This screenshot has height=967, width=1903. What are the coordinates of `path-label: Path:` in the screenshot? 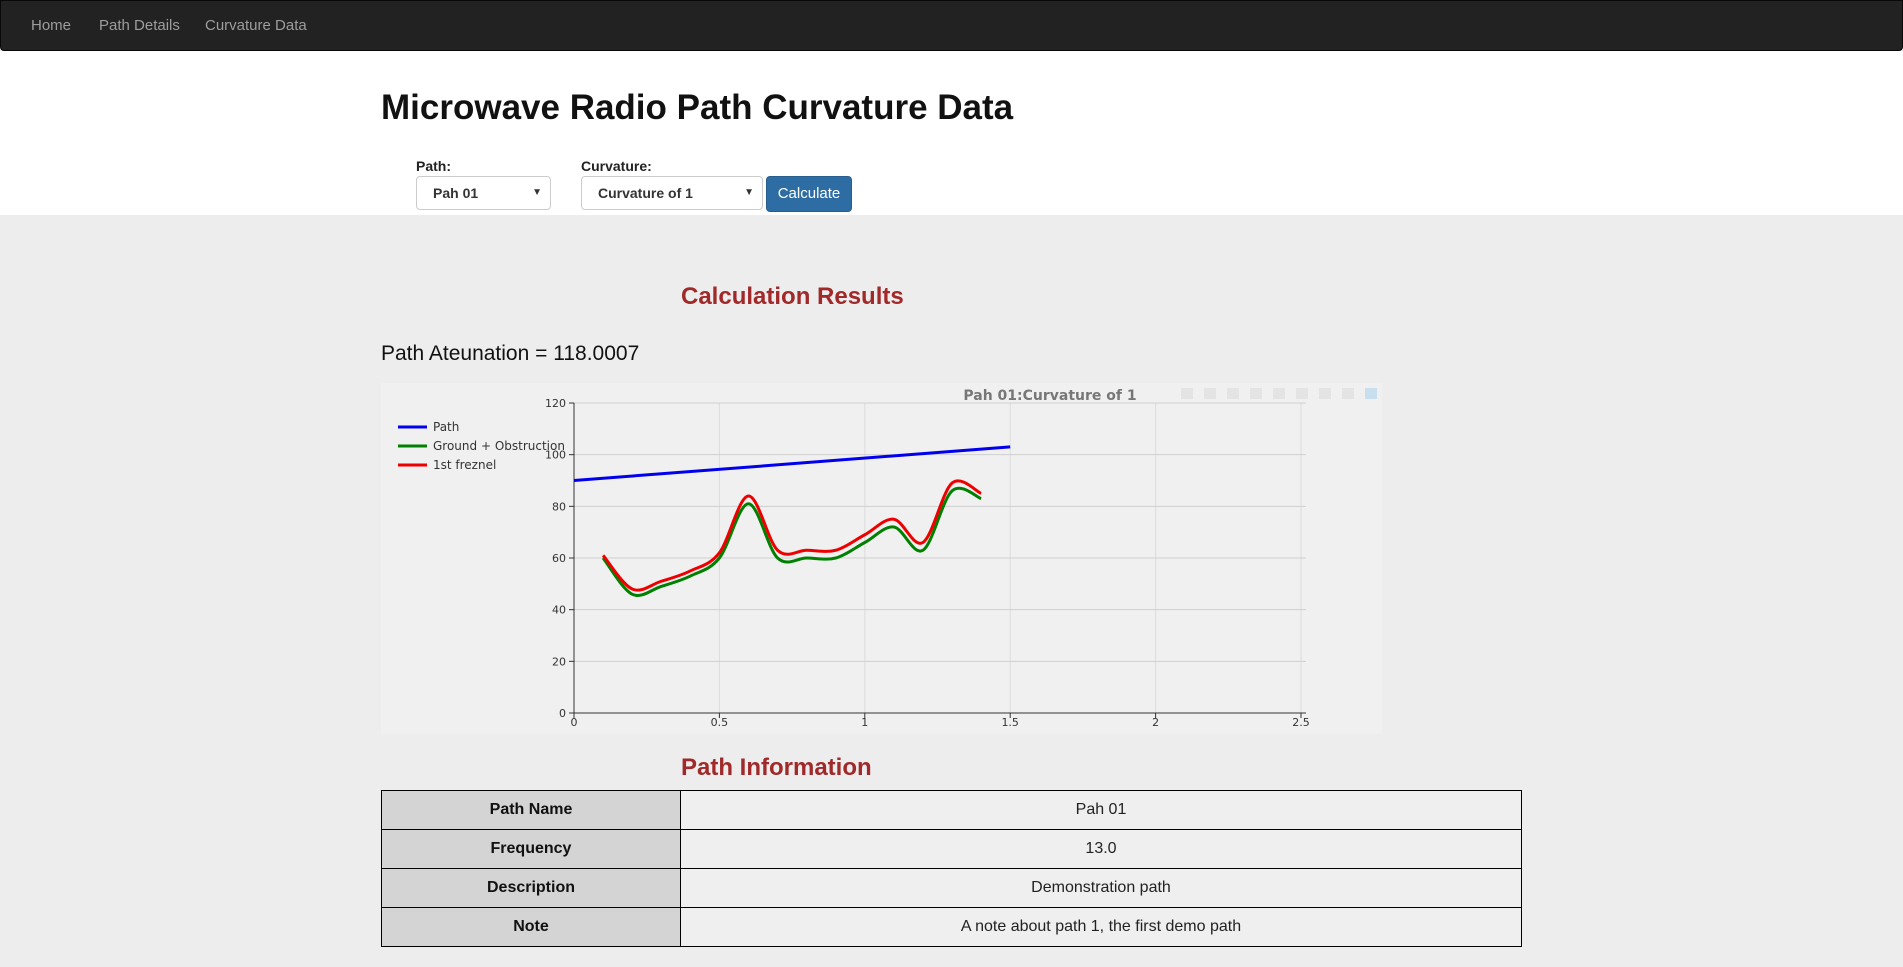 It's located at (433, 166).